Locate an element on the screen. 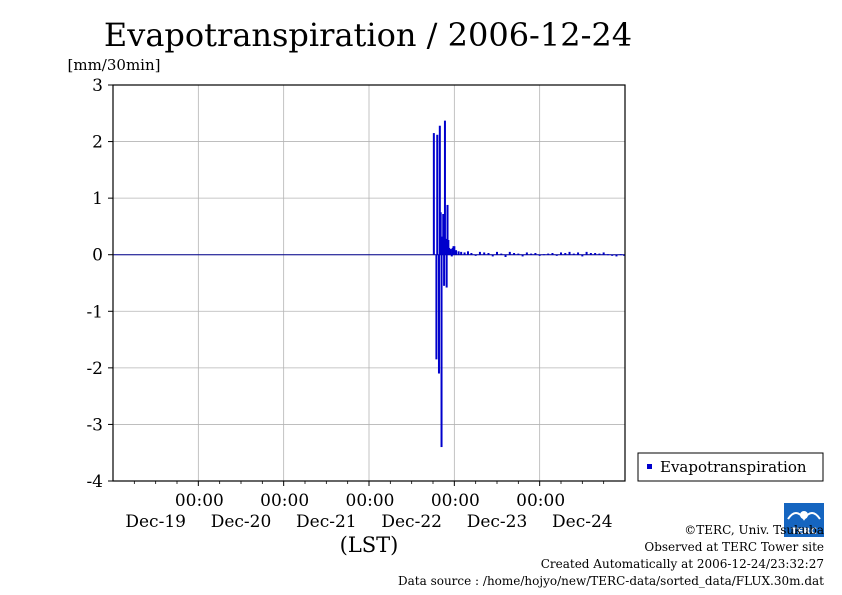 The width and height of the screenshot is (842, 595). x-axis-label: (LST) is located at coordinates (369, 545).